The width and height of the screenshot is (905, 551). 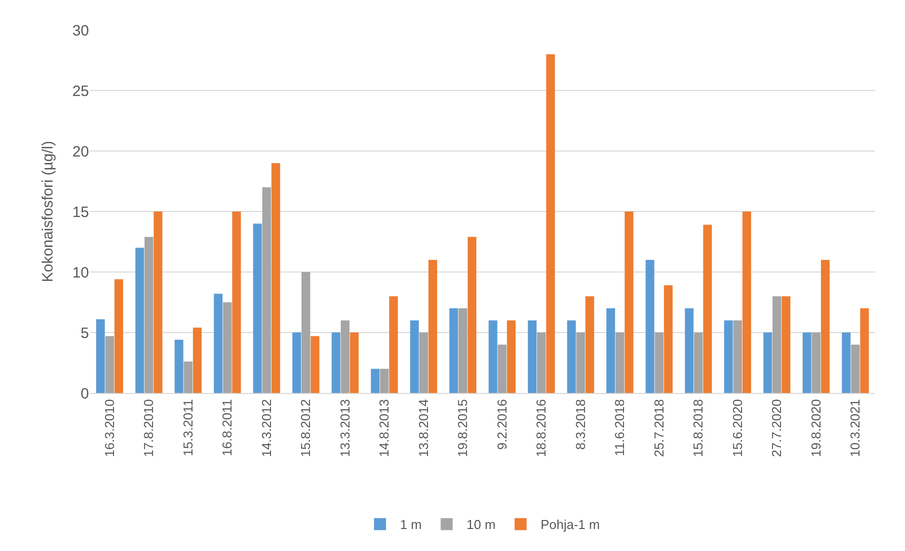 What do you see at coordinates (816, 428) in the screenshot?
I see `x-tick-label: 19.8.2020` at bounding box center [816, 428].